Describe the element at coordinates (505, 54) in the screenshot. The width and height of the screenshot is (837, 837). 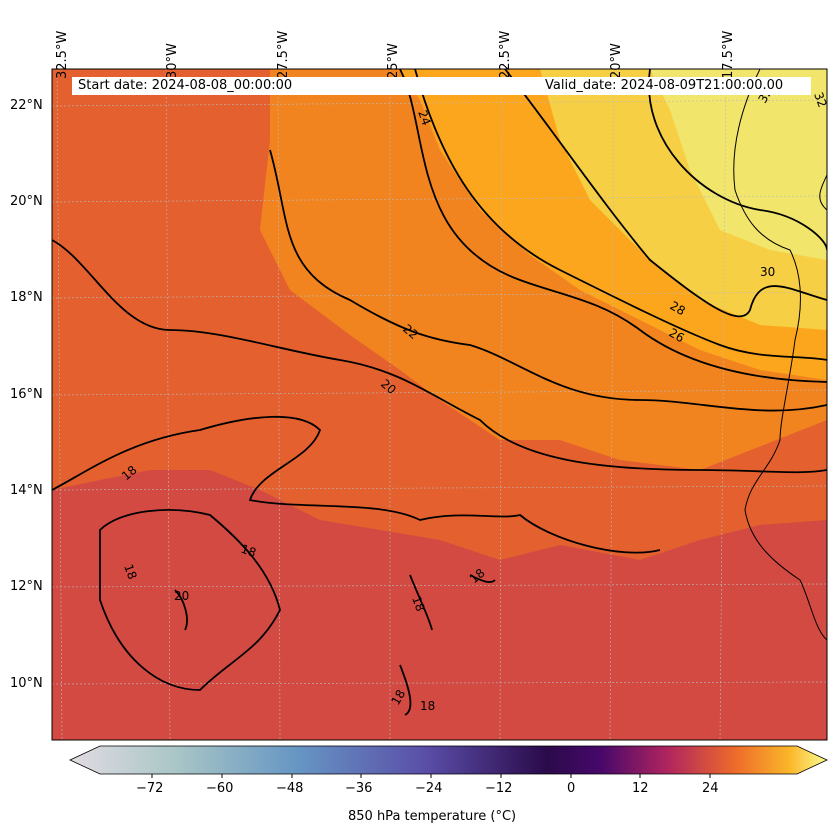
I see `lon-label: 22.5°W` at that location.